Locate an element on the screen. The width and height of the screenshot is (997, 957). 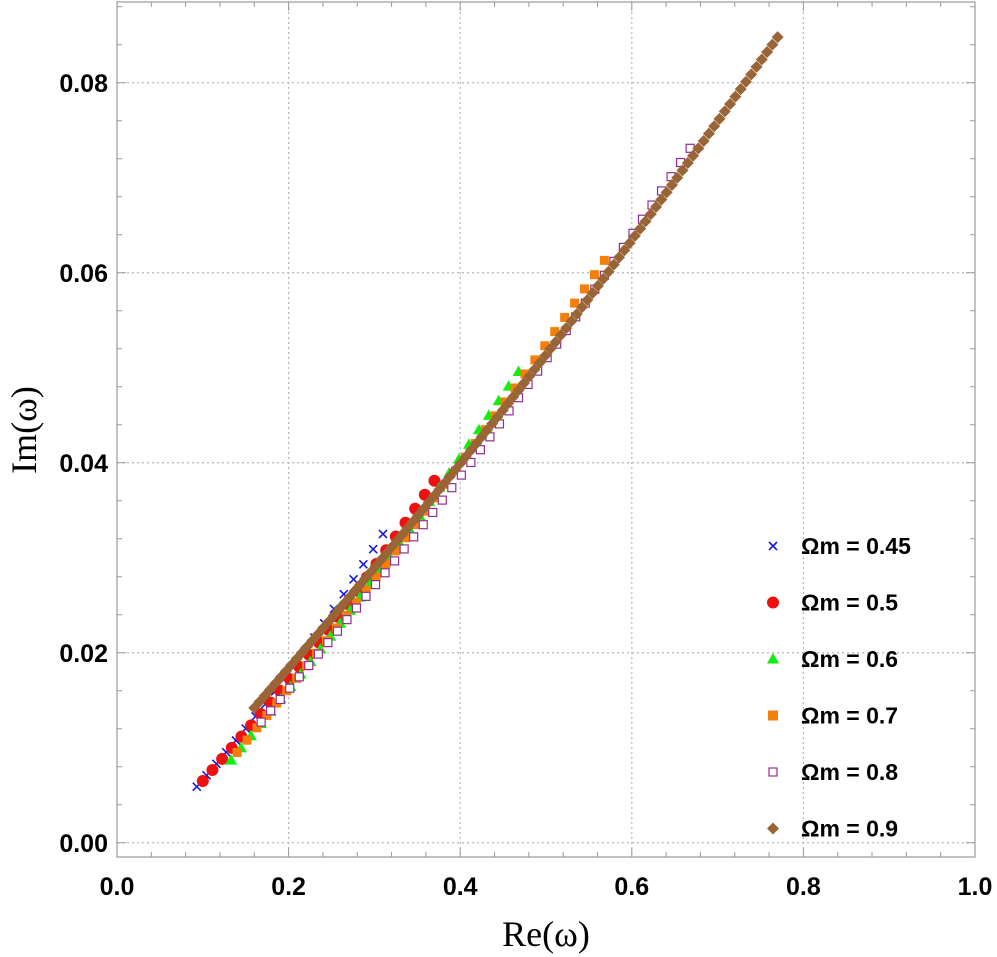
y-tick-label: 0.06 is located at coordinates (83, 274).